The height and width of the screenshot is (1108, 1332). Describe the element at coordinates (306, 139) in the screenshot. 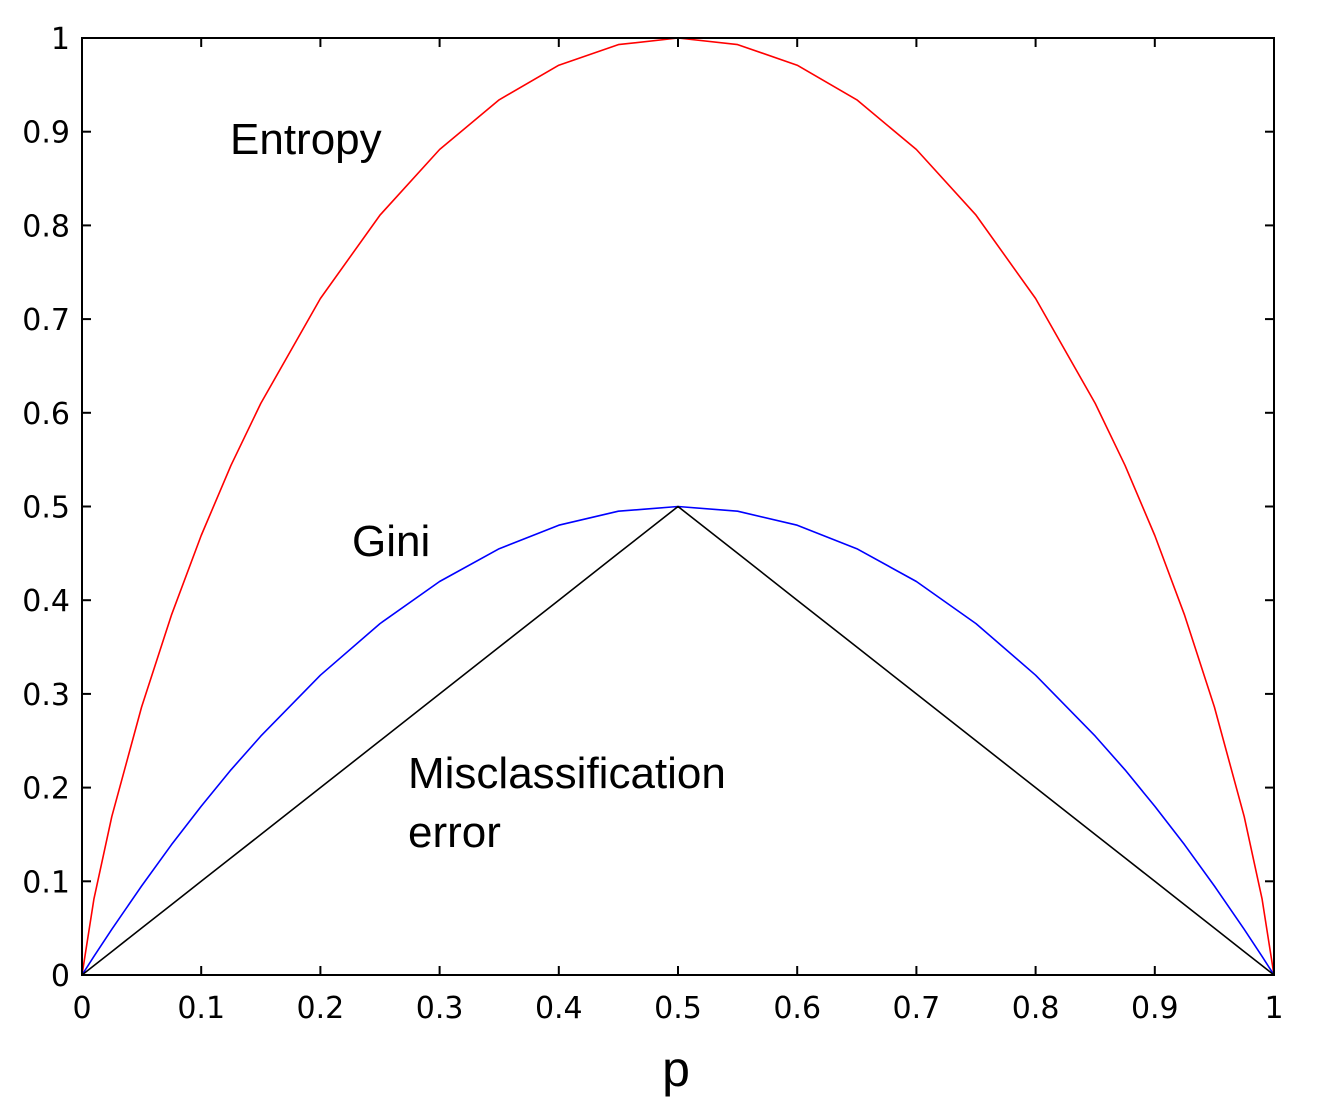

I see `annotation-entropy: Entropy` at that location.